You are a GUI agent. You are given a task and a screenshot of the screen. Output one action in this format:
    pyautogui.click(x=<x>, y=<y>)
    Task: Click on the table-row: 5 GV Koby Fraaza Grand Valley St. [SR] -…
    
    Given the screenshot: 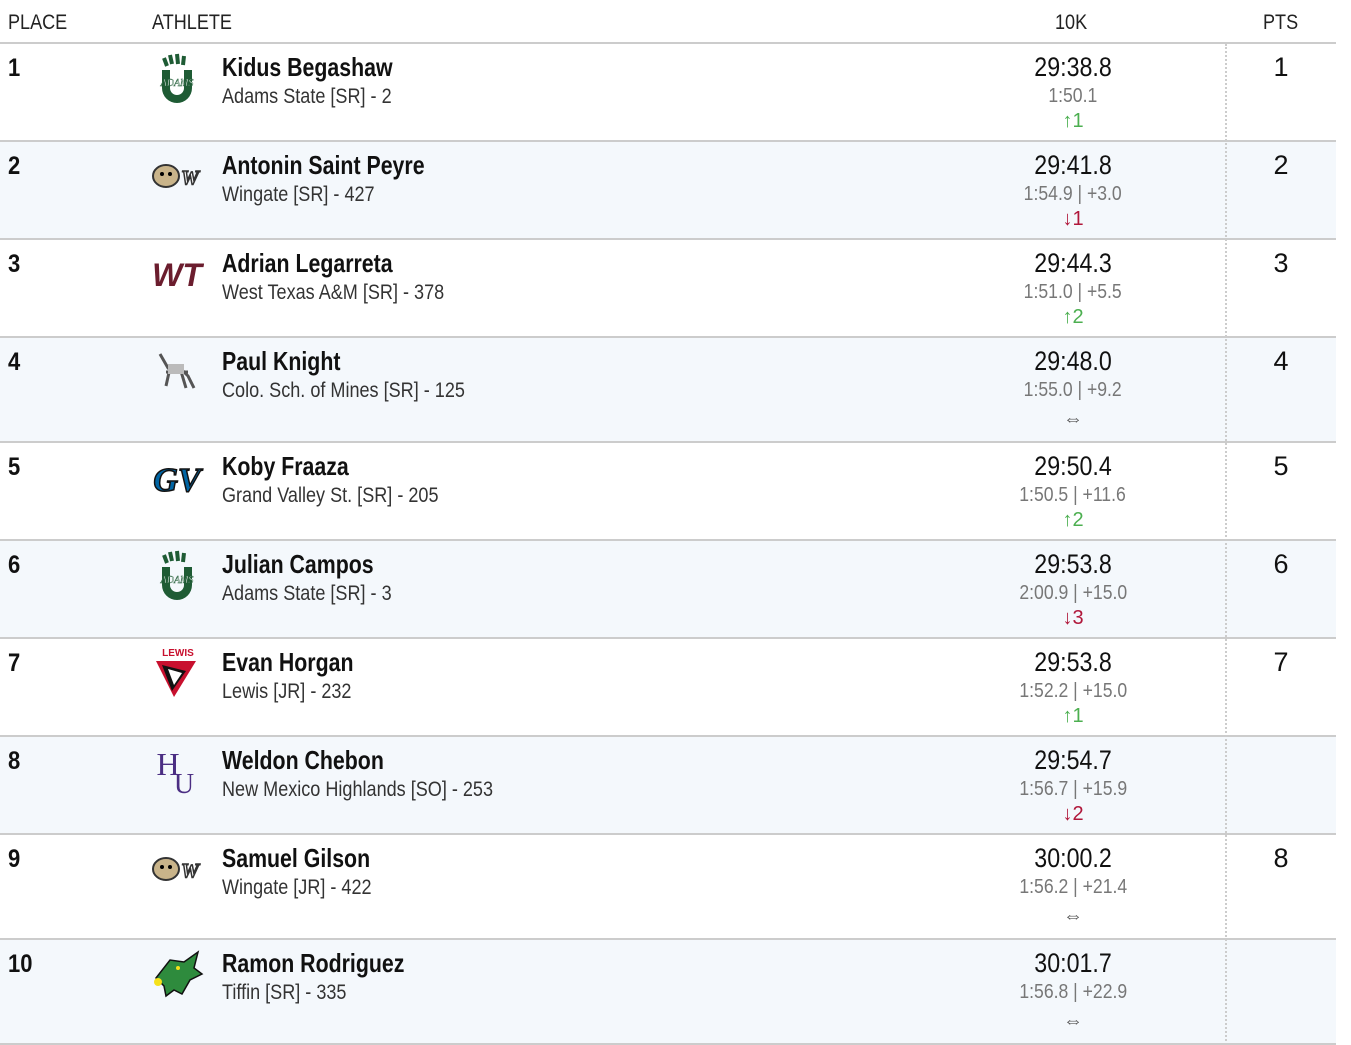 What is the action you would take?
    pyautogui.click(x=668, y=492)
    